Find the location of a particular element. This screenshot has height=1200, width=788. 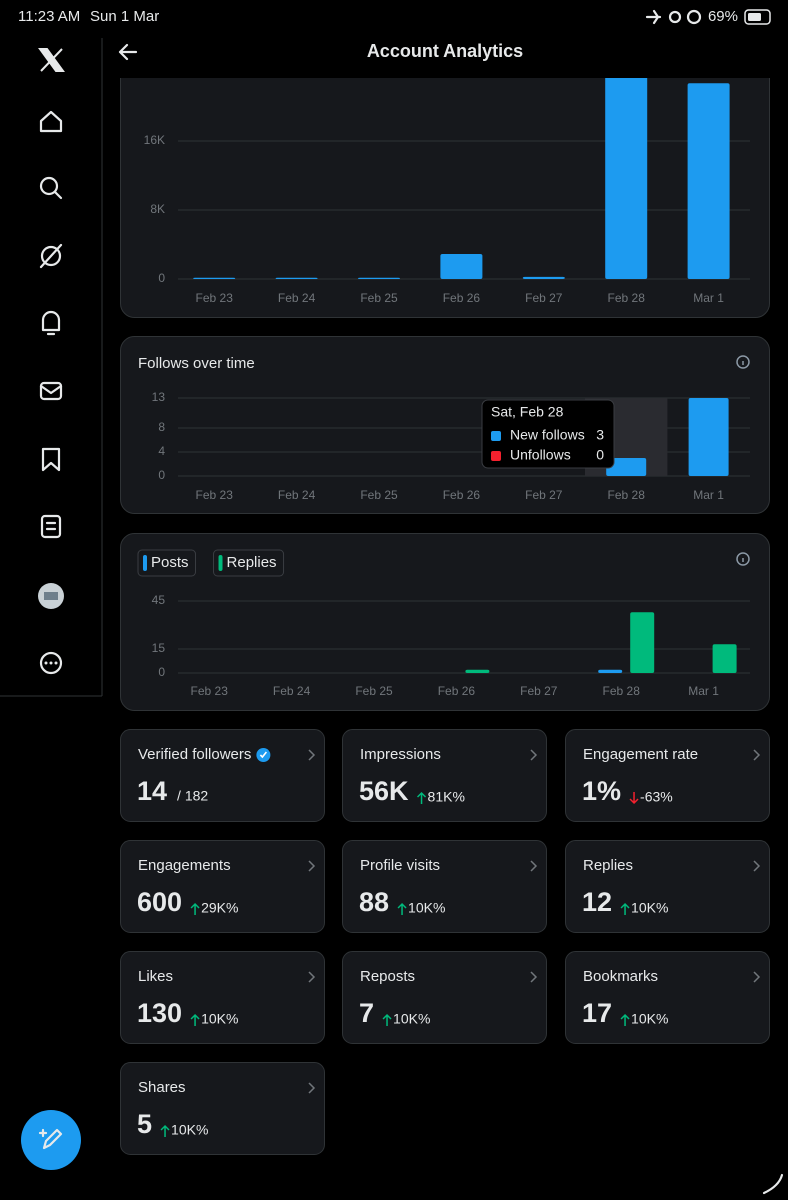

card-title: Reposts is located at coordinates (387, 976).